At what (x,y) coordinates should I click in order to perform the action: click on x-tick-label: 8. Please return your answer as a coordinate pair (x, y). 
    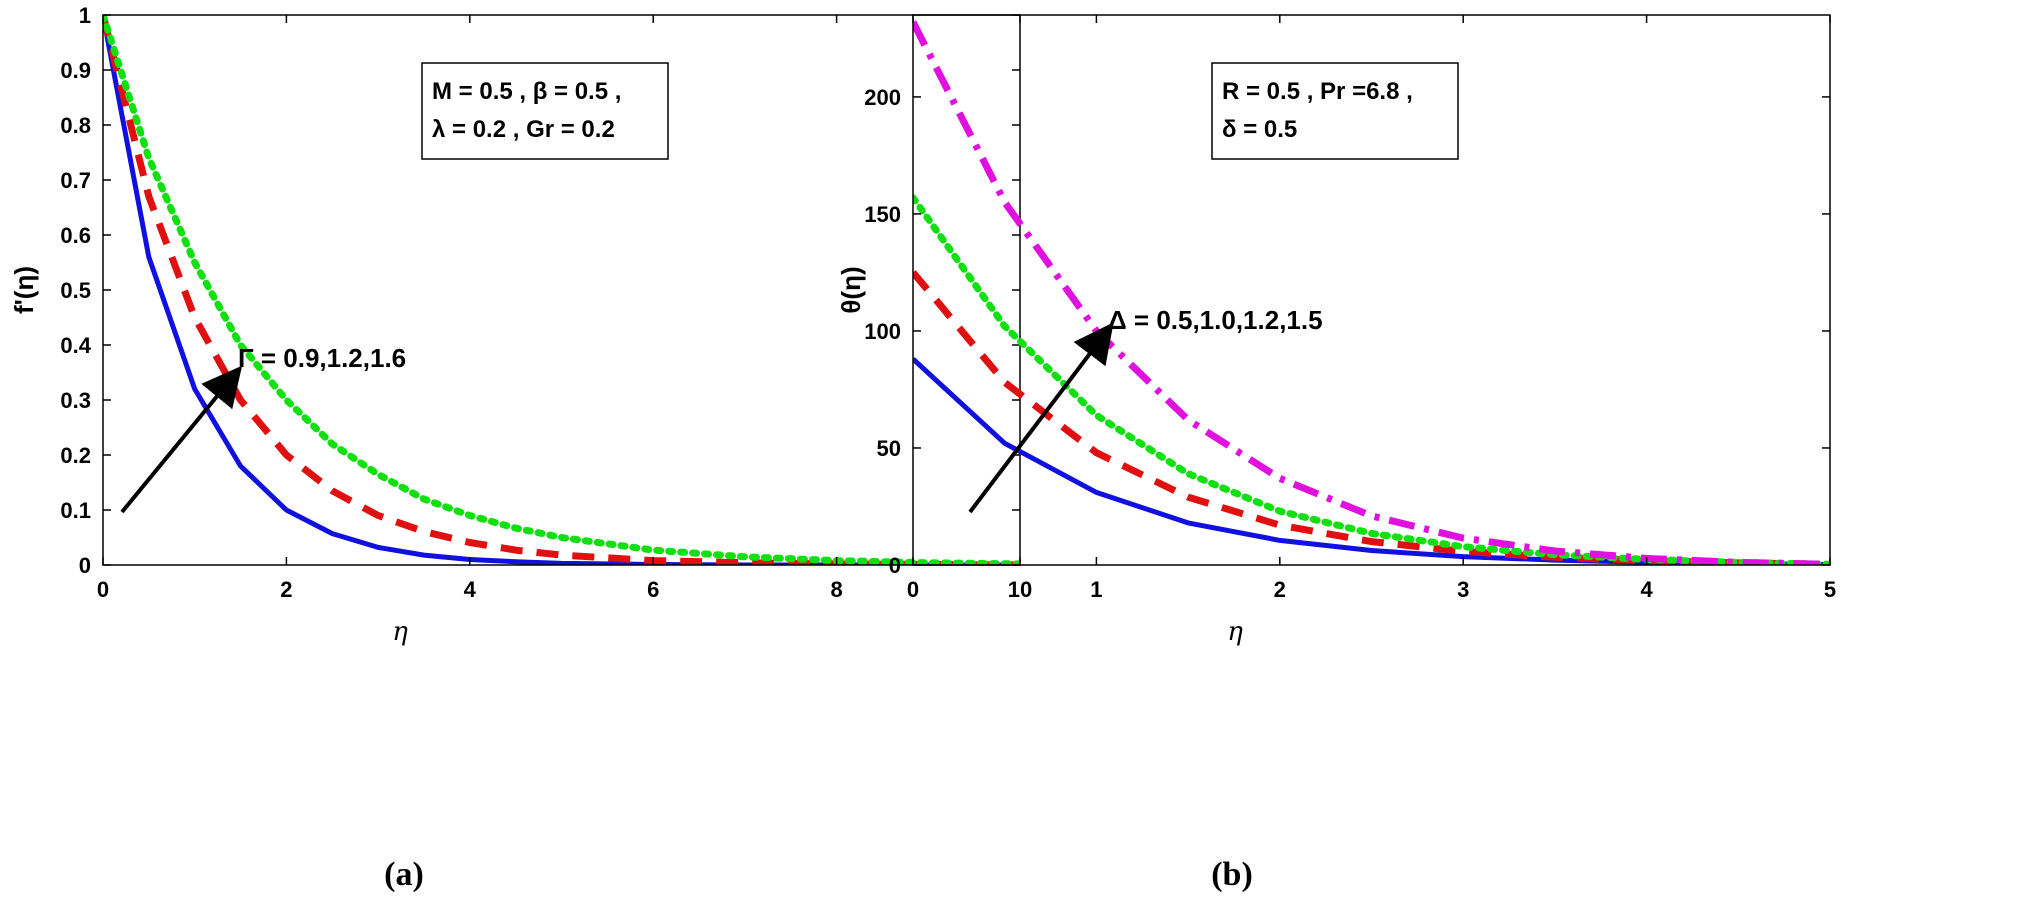
    Looking at the image, I should click on (836, 589).